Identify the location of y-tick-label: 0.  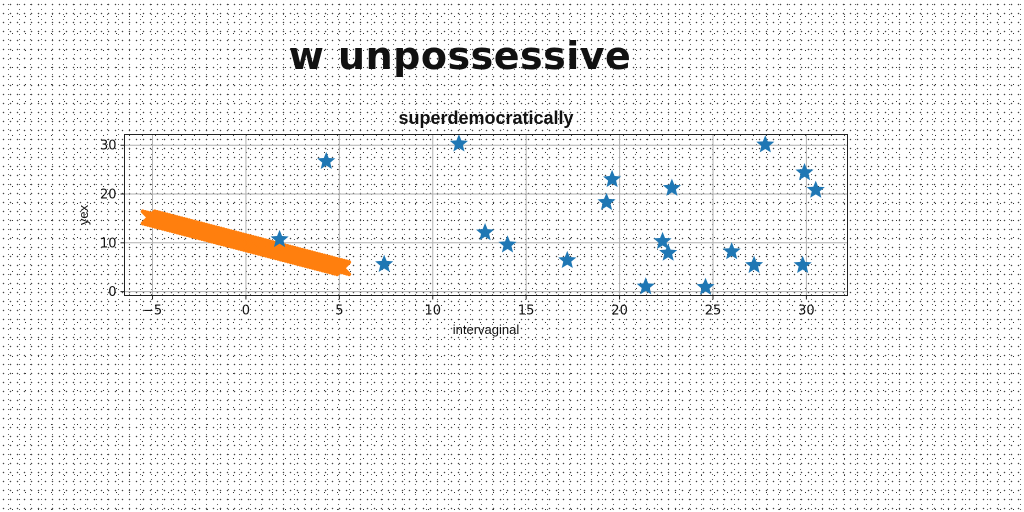
(112, 292).